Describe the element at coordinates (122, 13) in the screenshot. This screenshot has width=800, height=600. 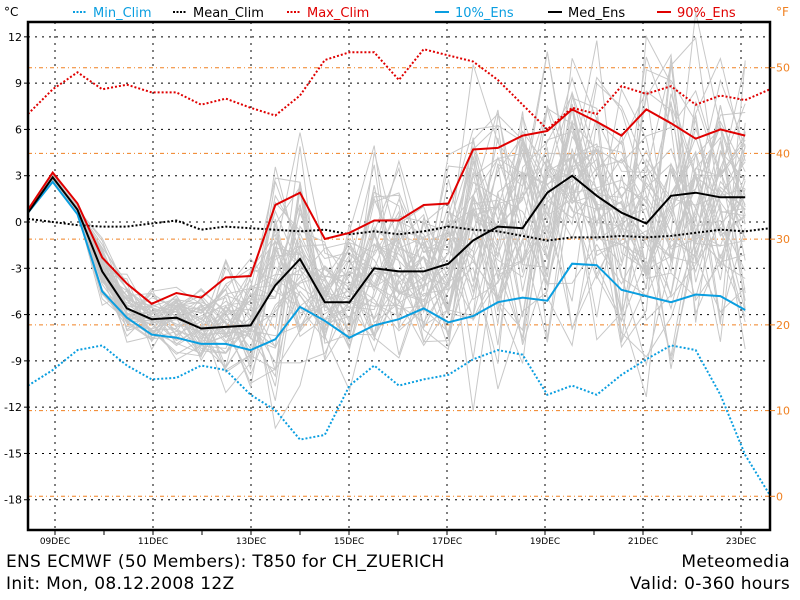
I see `legend-label: Min_Clim` at that location.